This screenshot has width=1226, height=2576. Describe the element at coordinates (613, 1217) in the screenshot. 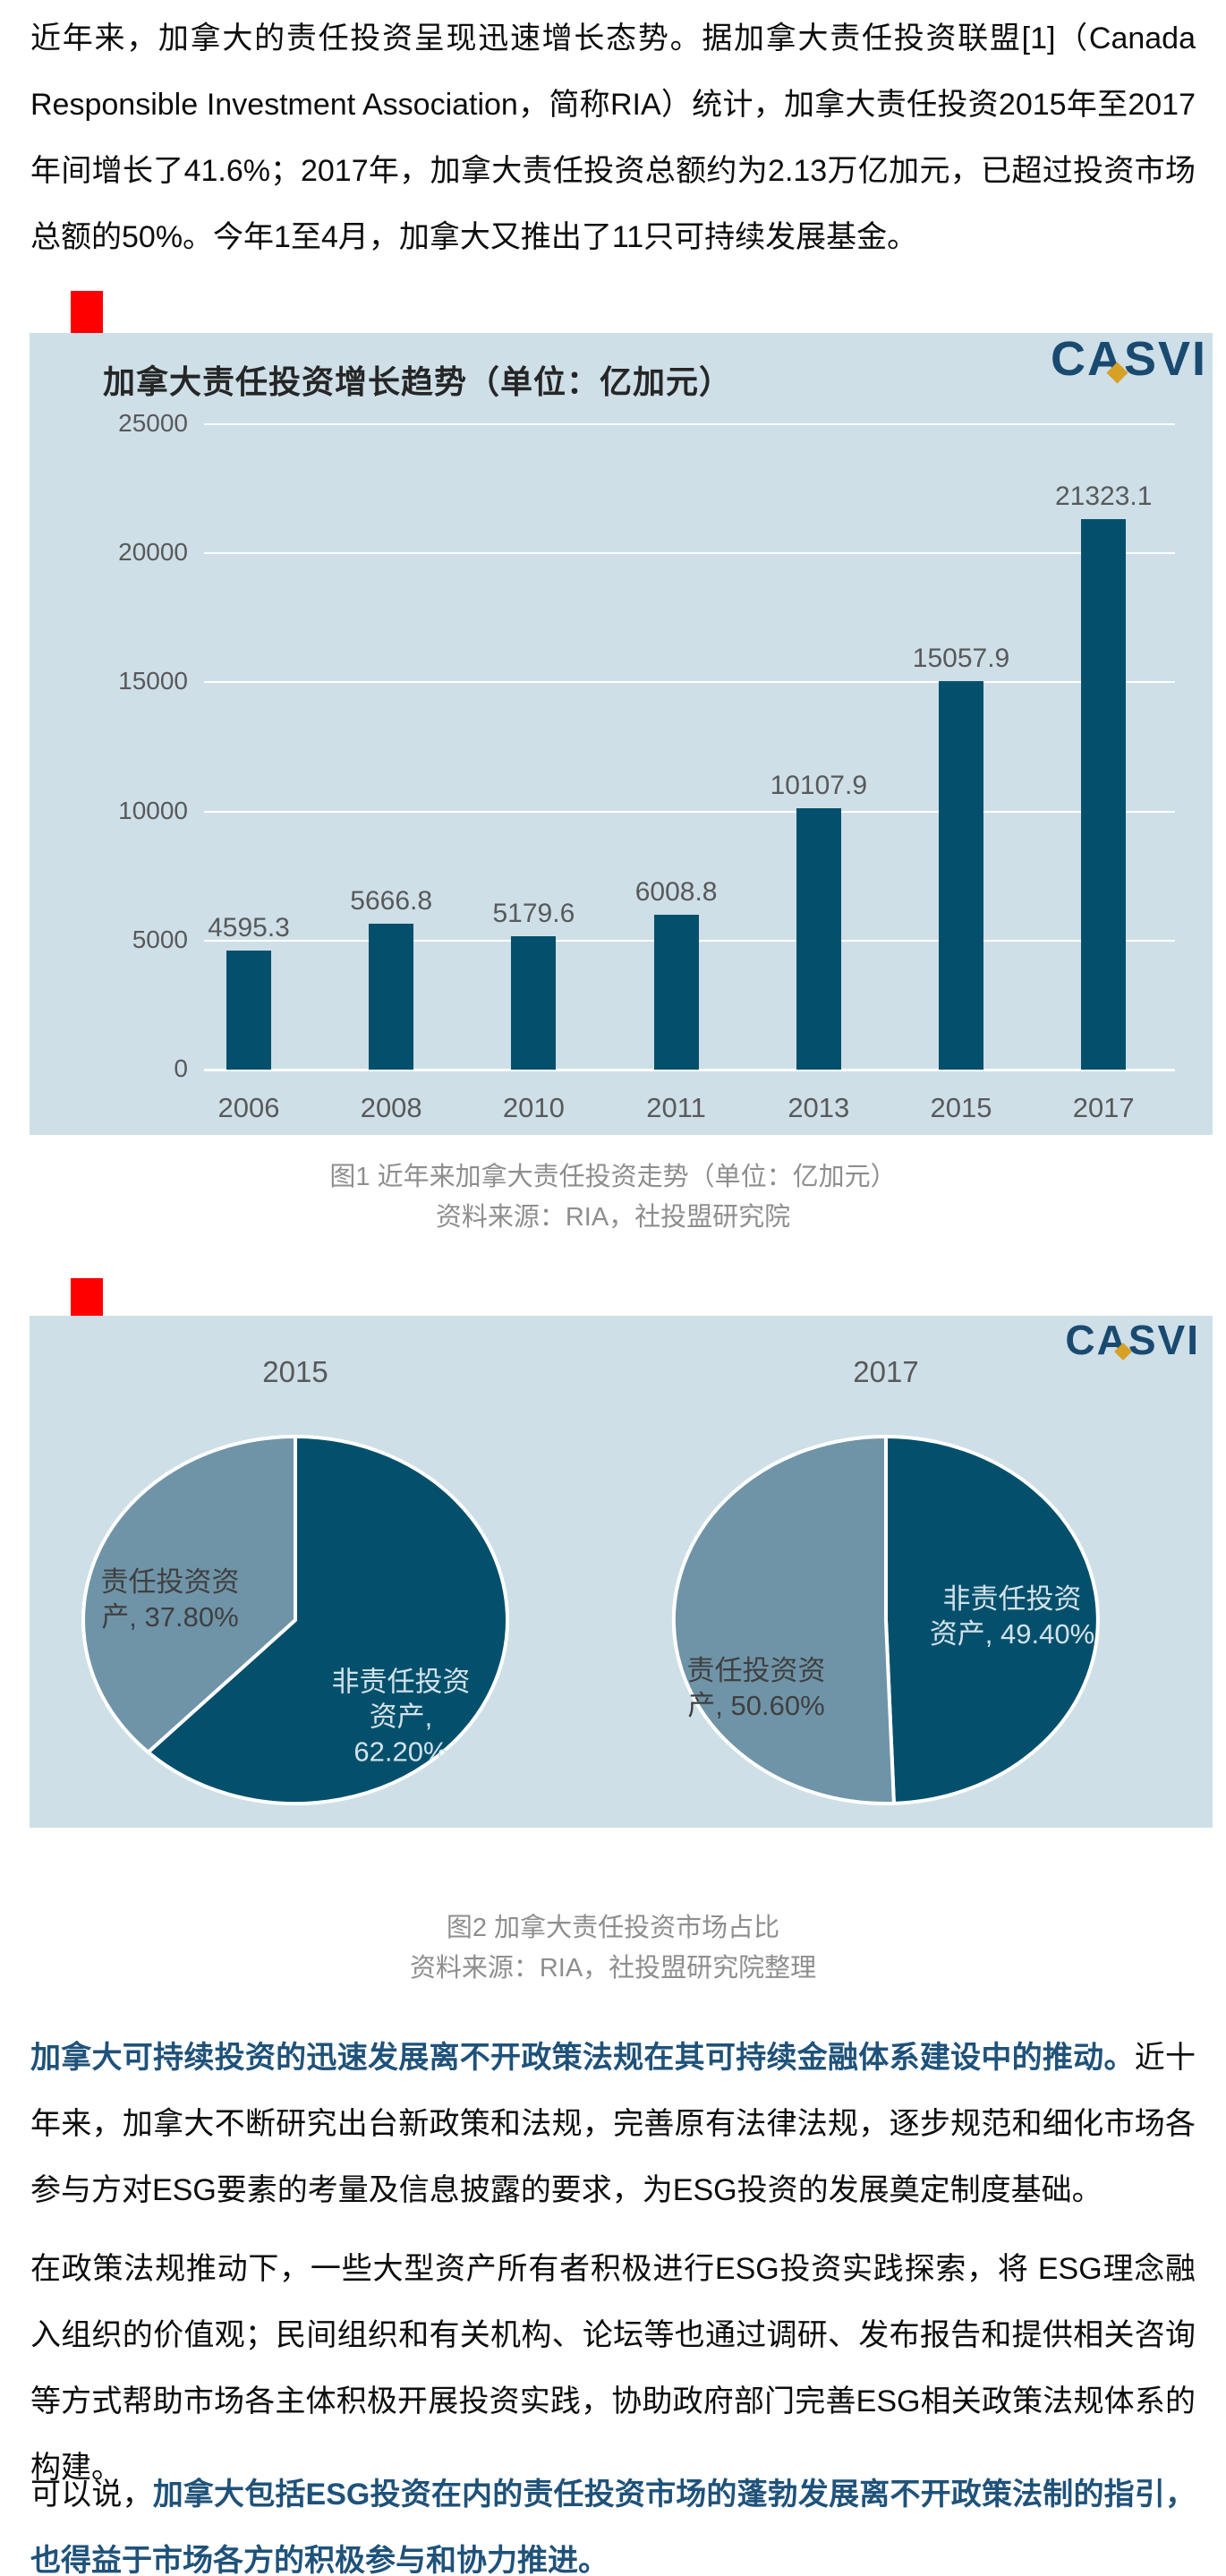

I see `figure1-caption-source: 资料来源：RIA，社投盟研究院` at that location.